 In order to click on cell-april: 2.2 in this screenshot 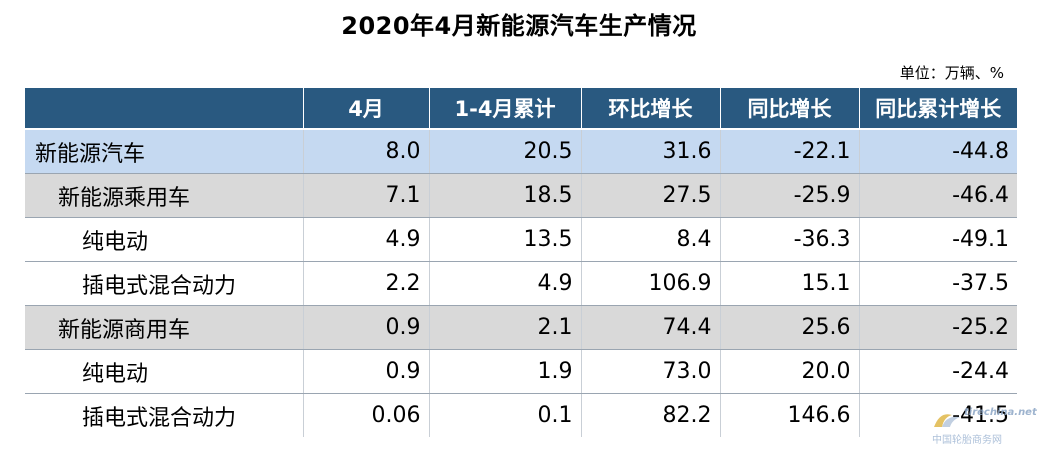, I will do `click(365, 283)`.